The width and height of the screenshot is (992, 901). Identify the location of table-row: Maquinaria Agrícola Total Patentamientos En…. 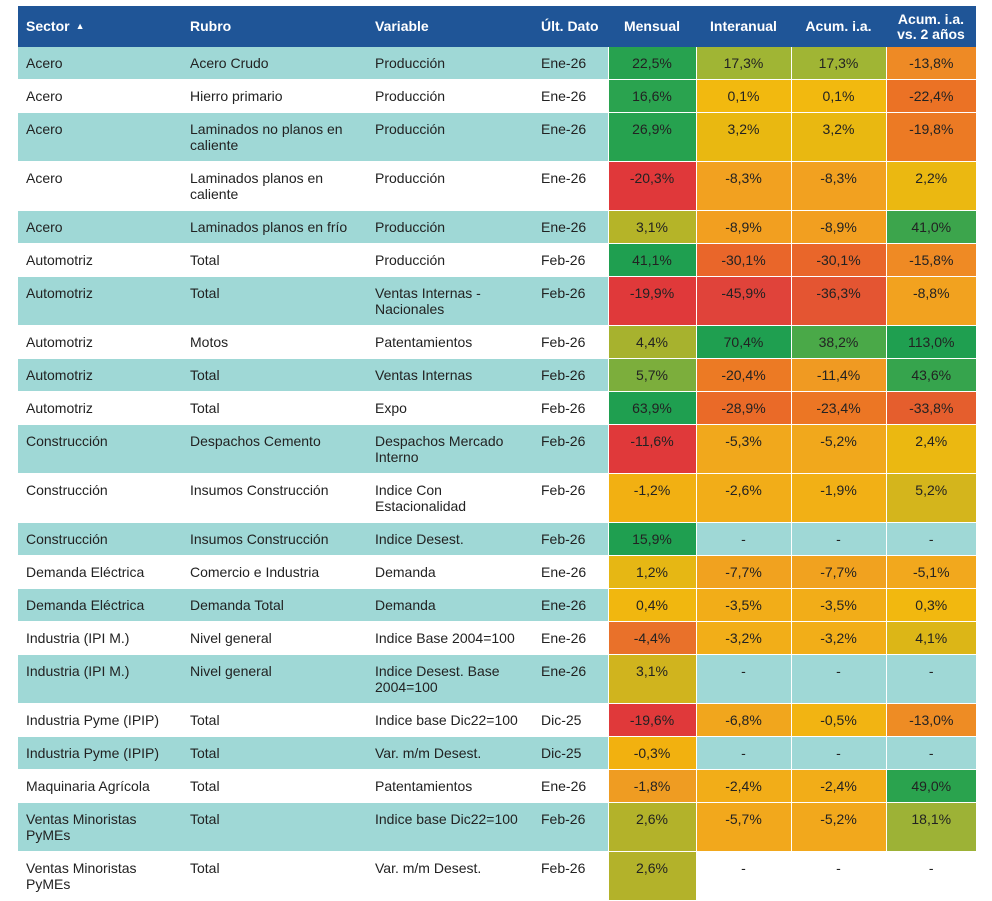
(497, 786).